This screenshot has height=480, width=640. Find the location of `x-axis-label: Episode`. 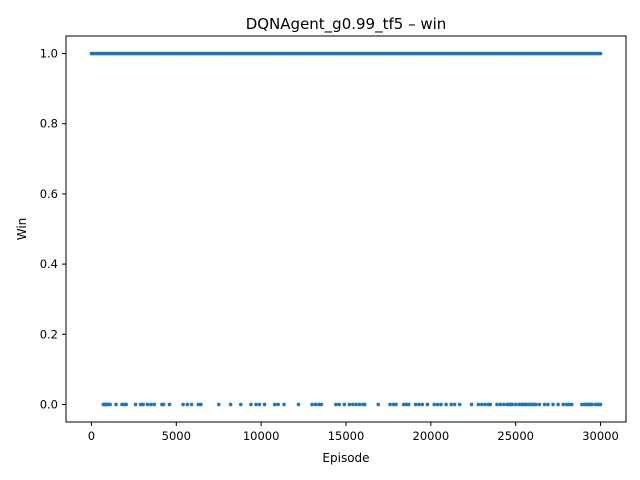

x-axis-label: Episode is located at coordinates (345, 458).